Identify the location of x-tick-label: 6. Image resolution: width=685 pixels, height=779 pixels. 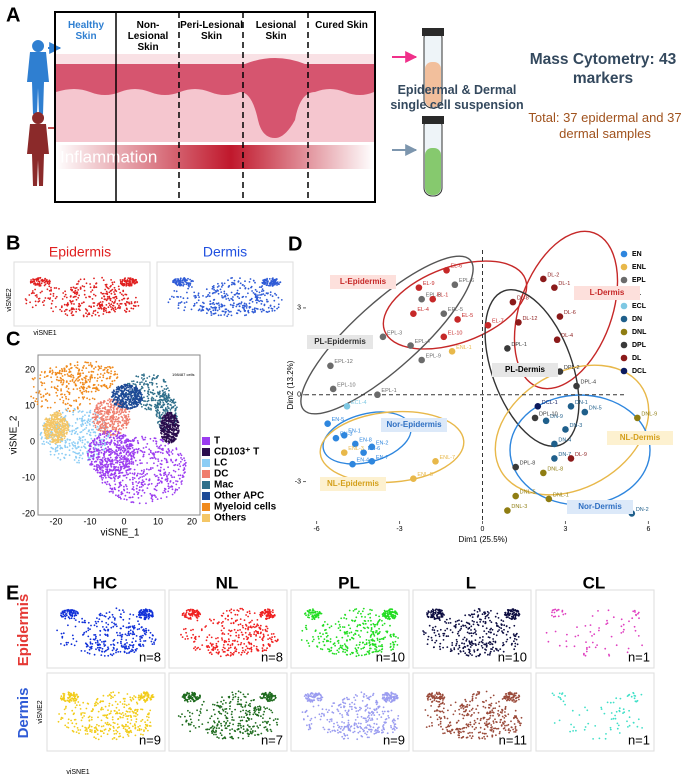
(648, 529).